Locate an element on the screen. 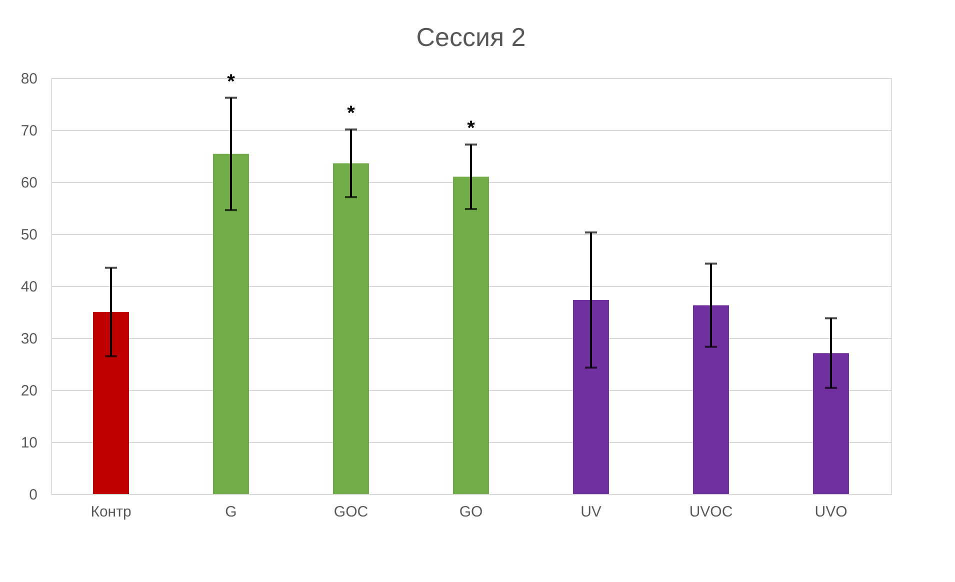  x-tick-label: GOC is located at coordinates (351, 512).